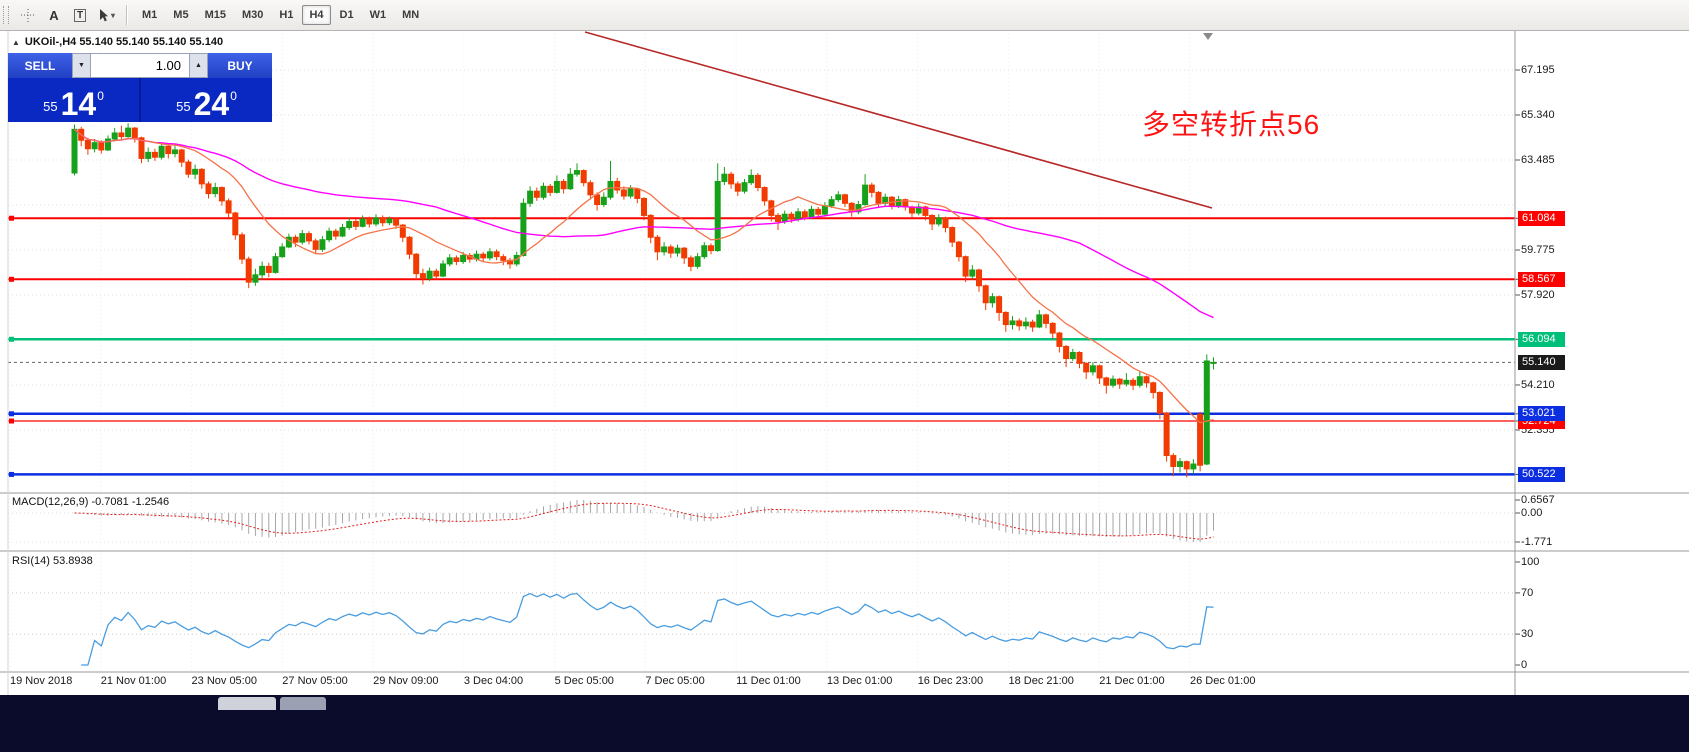 Image resolution: width=1689 pixels, height=752 pixels. What do you see at coordinates (124, 42) in the screenshot?
I see `symbol-ohlc-text: UKOil-,H4 55.140 55.140 55.140 55.140` at bounding box center [124, 42].